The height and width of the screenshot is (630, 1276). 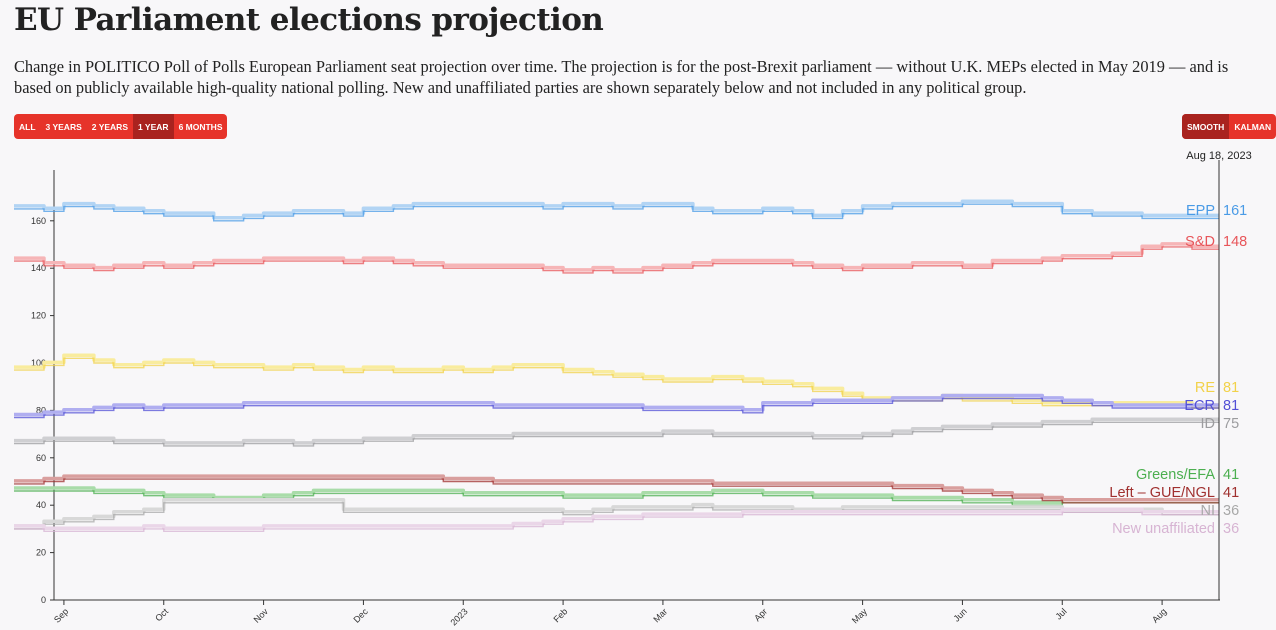 I want to click on series-name-label: EPP, so click(x=1200, y=211).